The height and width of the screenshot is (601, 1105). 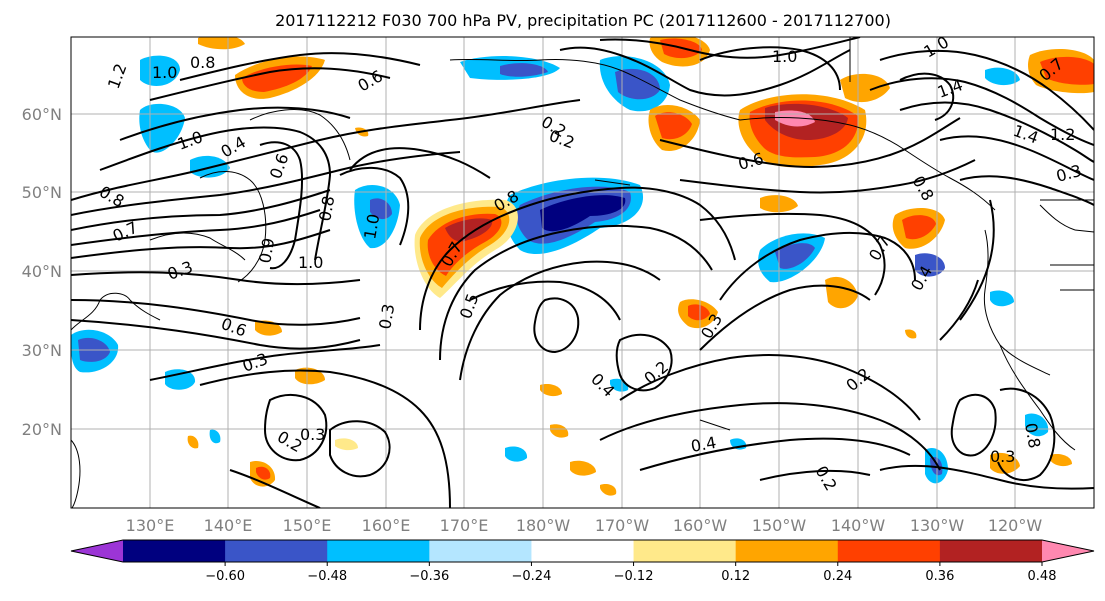 I want to click on colorbar-tick-label: −0.48, so click(x=327, y=576).